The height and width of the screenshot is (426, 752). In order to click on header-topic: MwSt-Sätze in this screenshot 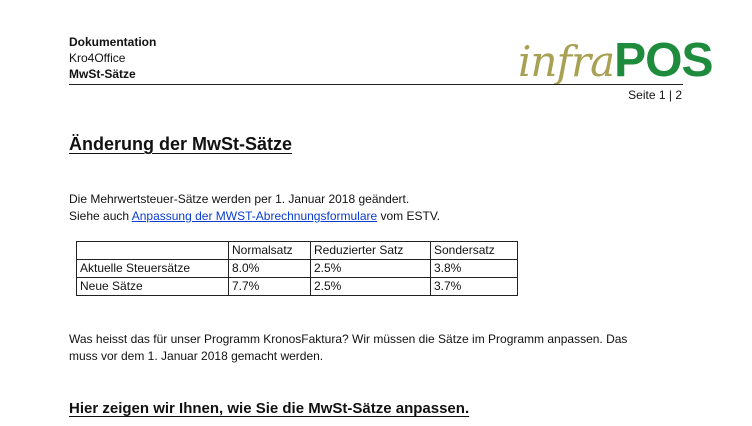, I will do `click(102, 74)`.